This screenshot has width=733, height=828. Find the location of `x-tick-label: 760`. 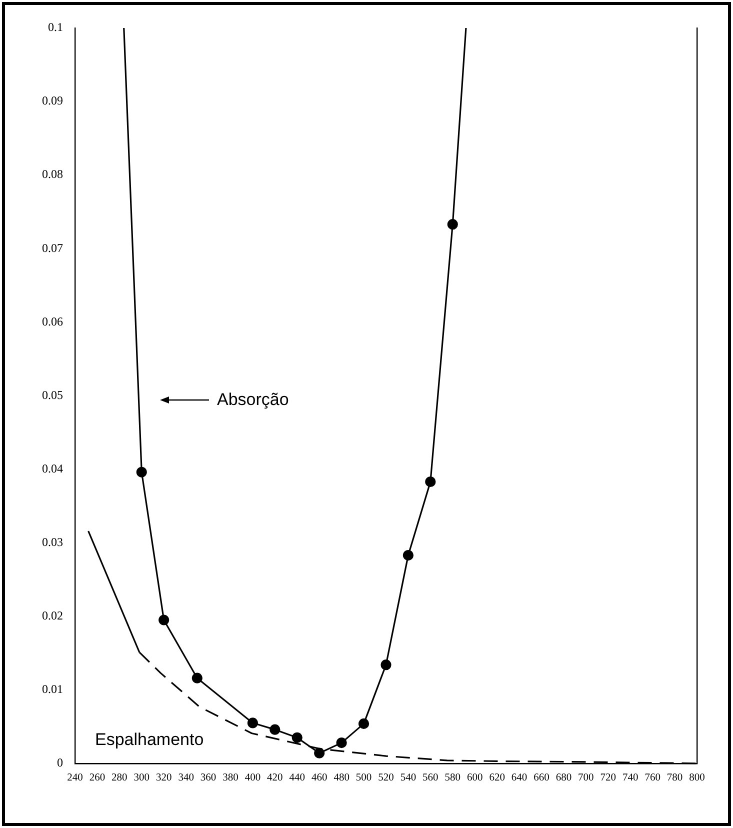

x-tick-label: 760 is located at coordinates (652, 778).